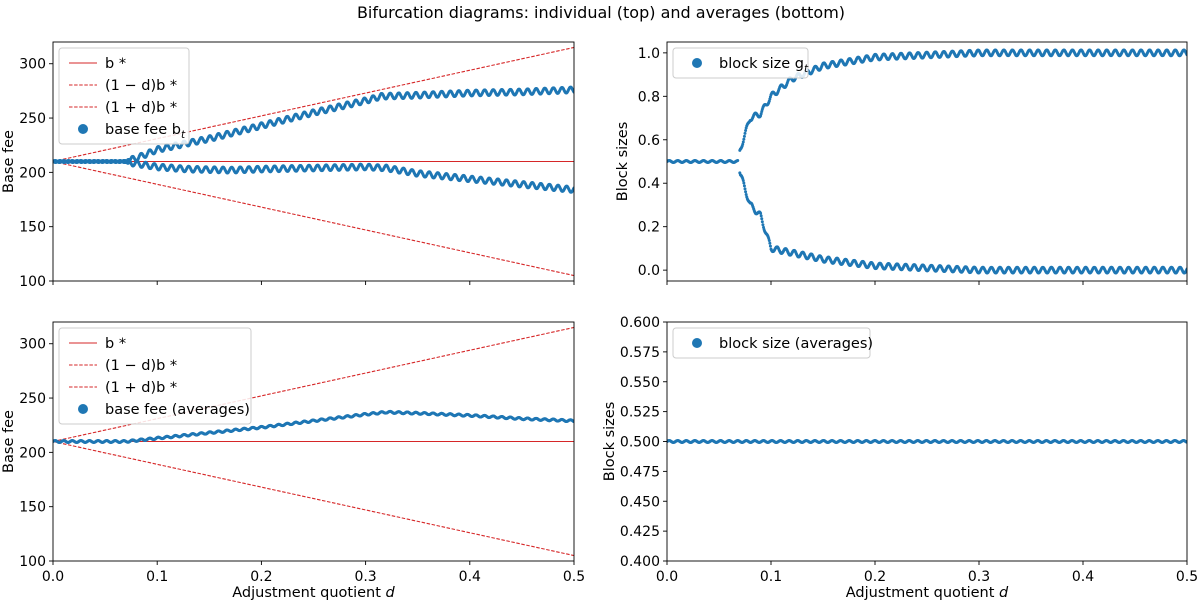 This screenshot has width=1203, height=609. What do you see at coordinates (365, 577) in the screenshot?
I see `x-tick-label: 0.3` at bounding box center [365, 577].